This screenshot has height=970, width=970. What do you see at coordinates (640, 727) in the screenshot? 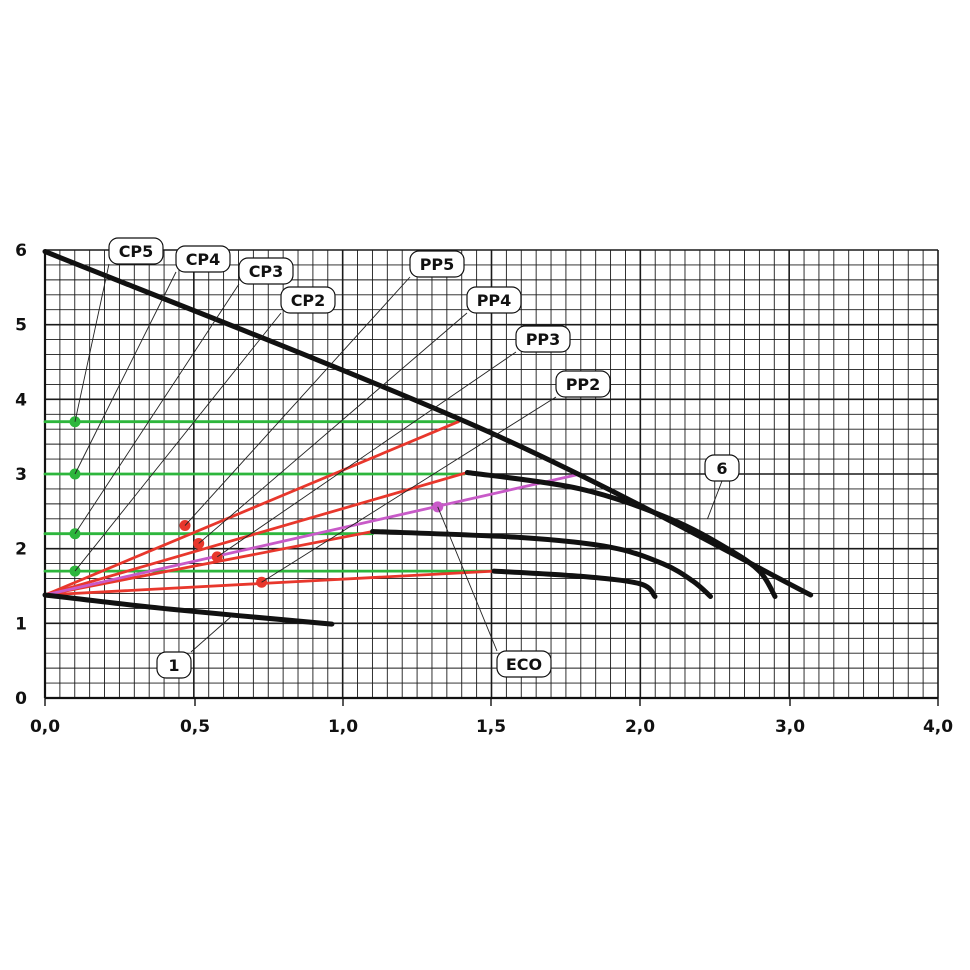
I see `x-tick-label: 2,0` at bounding box center [640, 727].